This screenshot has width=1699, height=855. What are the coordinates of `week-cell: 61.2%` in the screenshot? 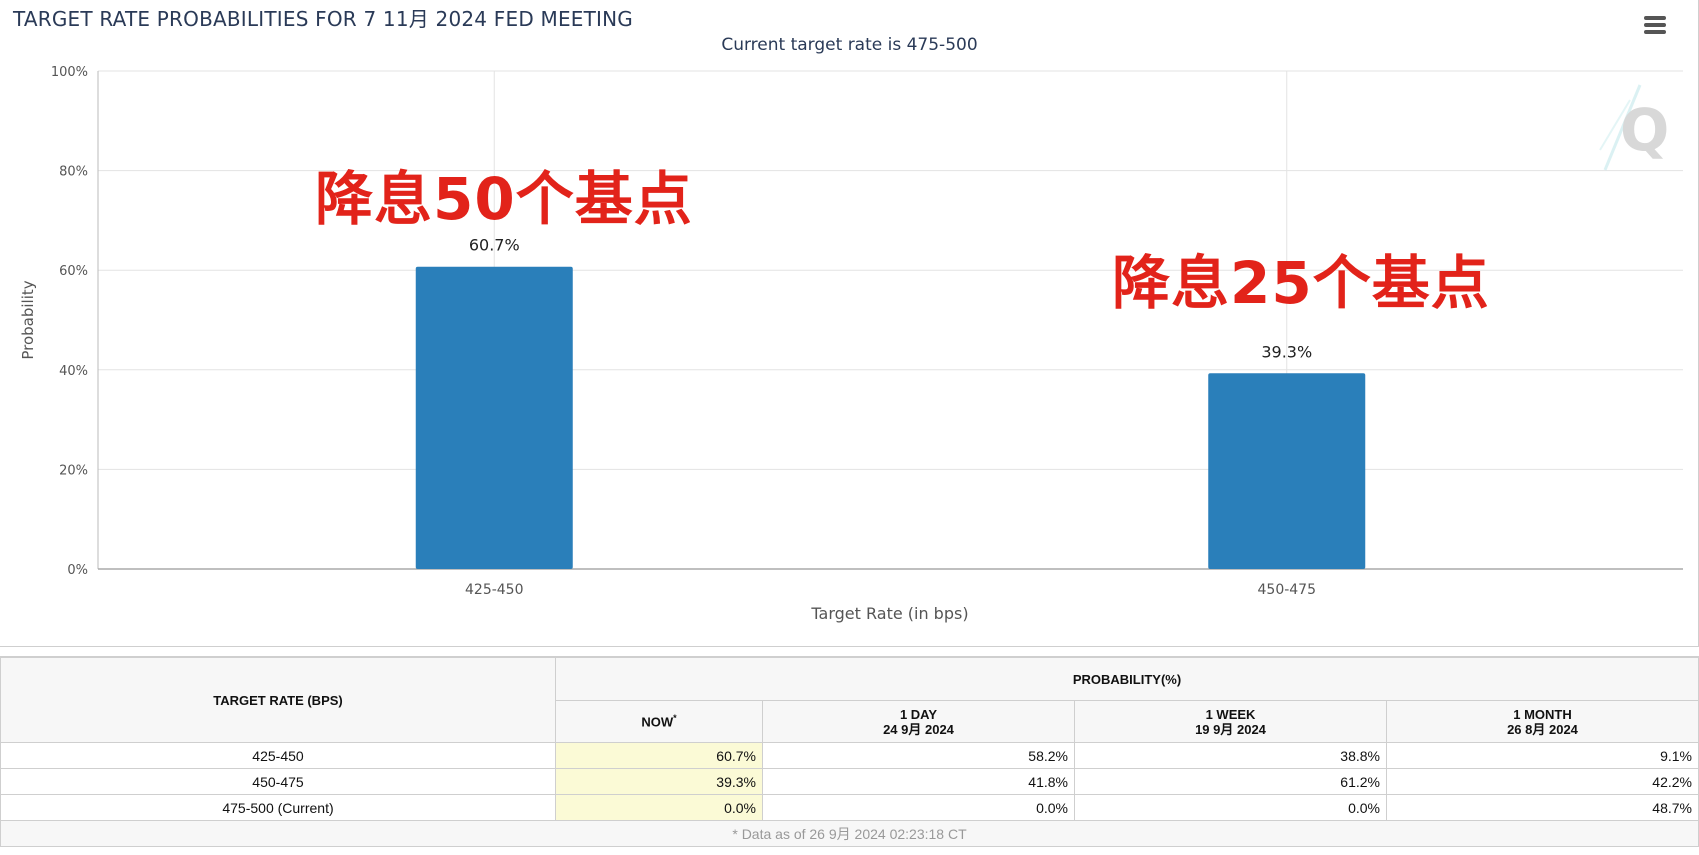 It's located at (1230, 781).